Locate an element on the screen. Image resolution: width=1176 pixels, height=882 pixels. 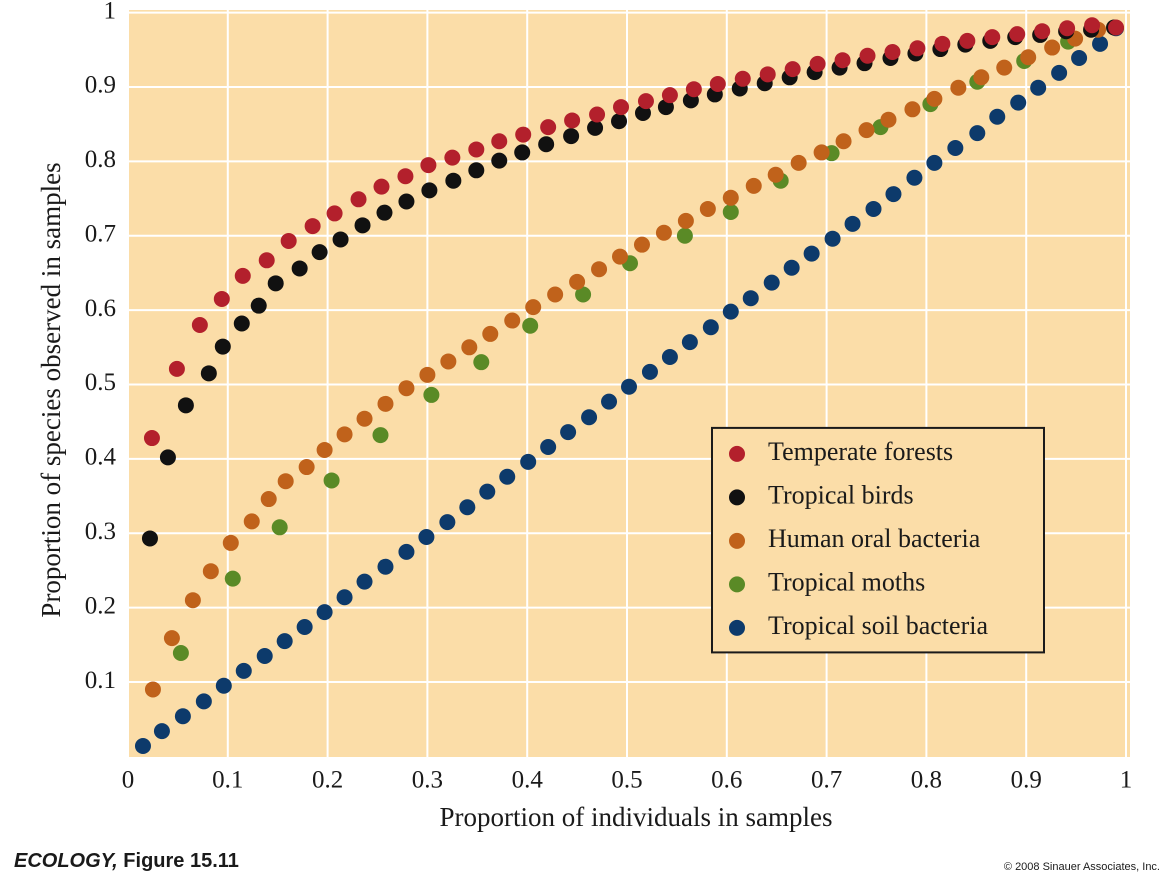
y-tick-label: 0.1 is located at coordinates (100, 680).